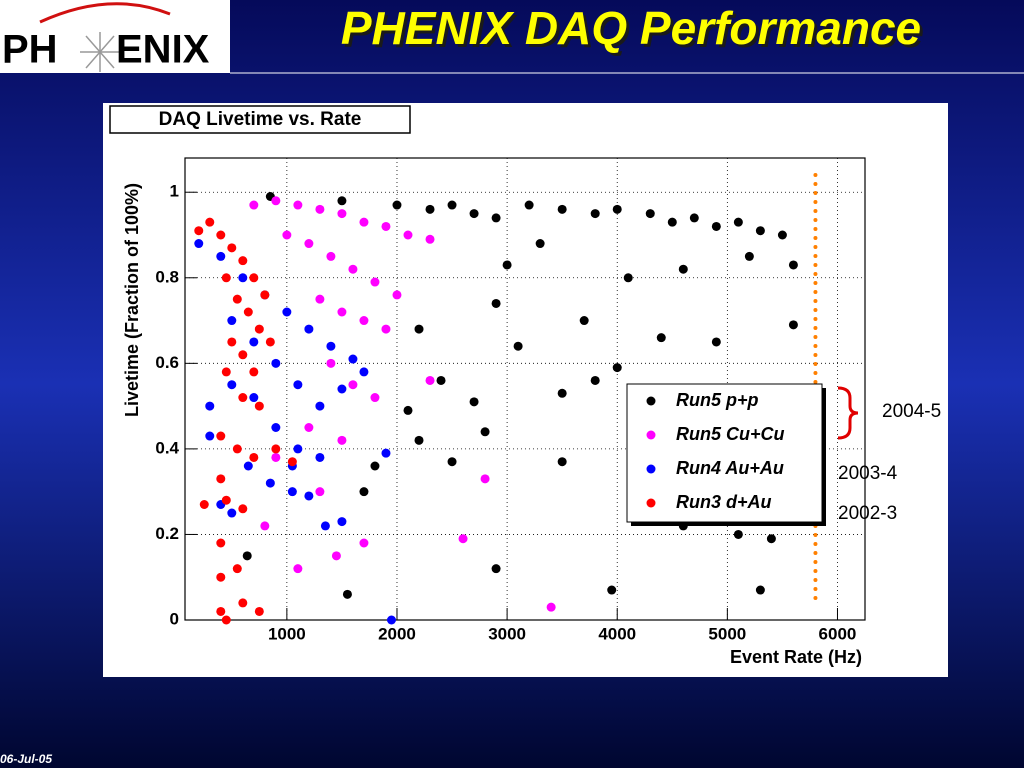  I want to click on legend-label: Run5 p+p, so click(717, 400).